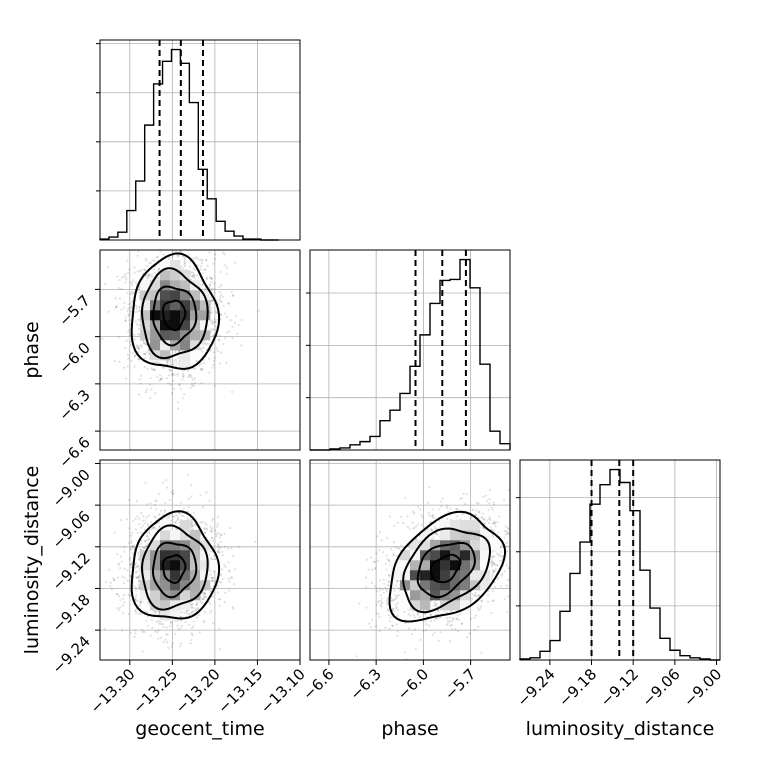 This screenshot has width=760, height=760. What do you see at coordinates (200, 345) in the screenshot?
I see `panel-content` at bounding box center [200, 345].